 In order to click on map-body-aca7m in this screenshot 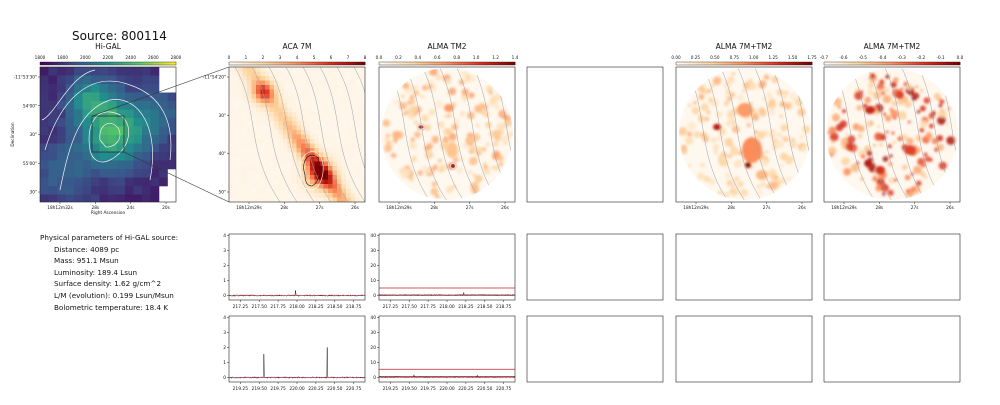, I will do `click(297, 134)`.